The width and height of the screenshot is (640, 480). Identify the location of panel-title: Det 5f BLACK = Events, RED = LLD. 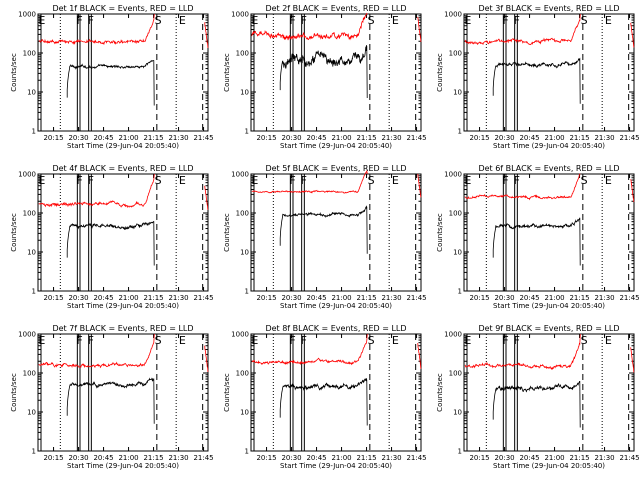
(335, 168).